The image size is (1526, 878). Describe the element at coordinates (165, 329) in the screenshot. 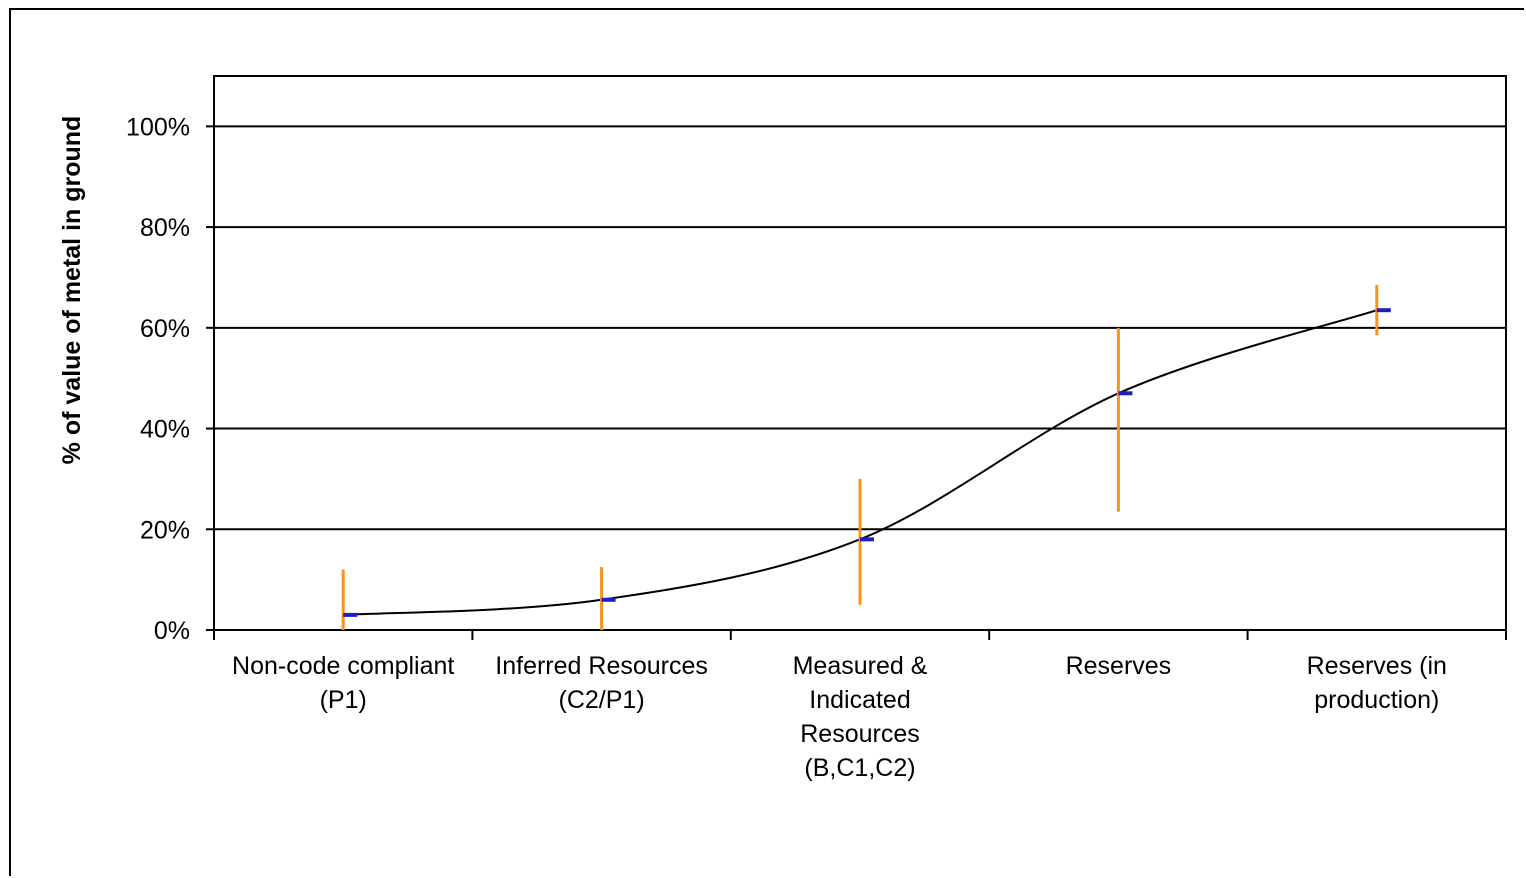

I see `y-tick-label: 60%` at that location.